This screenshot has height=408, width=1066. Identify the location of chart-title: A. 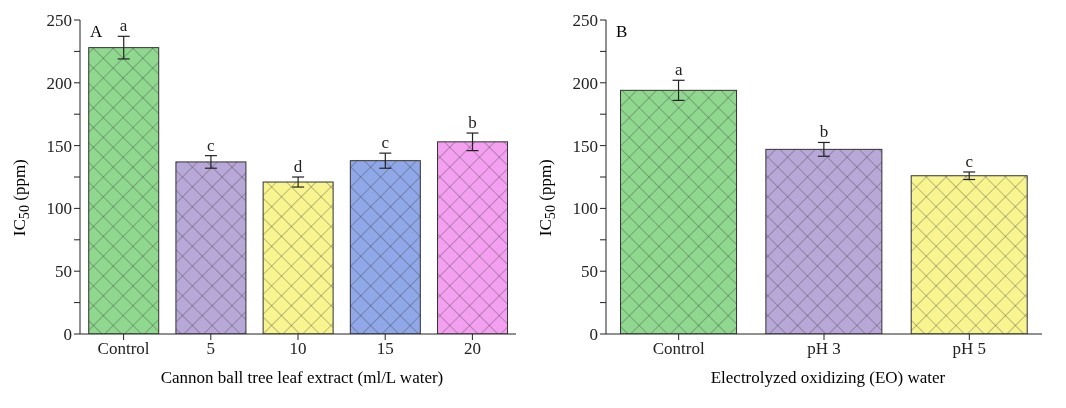
(96, 32).